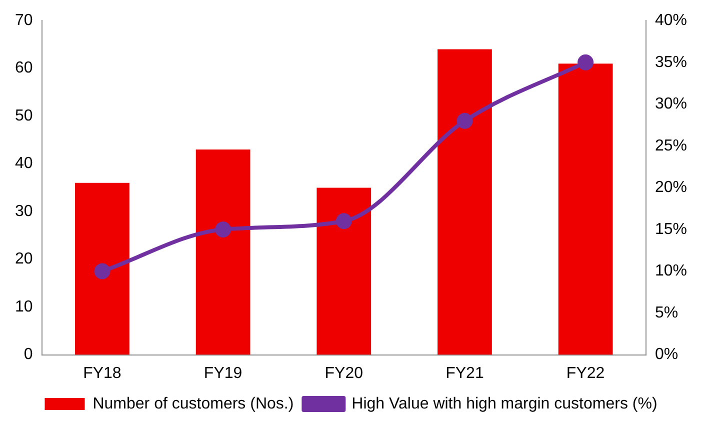 Image resolution: width=708 pixels, height=430 pixels. Describe the element at coordinates (671, 229) in the screenshot. I see `y2-tick-label: 15%` at that location.